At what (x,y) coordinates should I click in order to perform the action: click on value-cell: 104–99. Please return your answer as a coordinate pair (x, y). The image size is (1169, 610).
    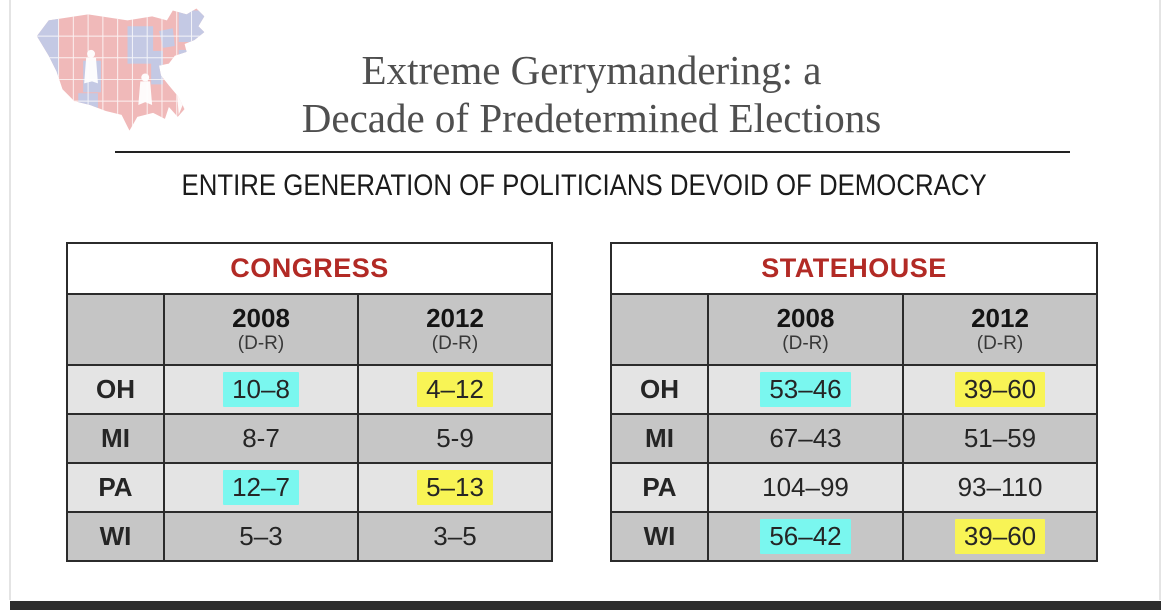
    Looking at the image, I should click on (805, 487).